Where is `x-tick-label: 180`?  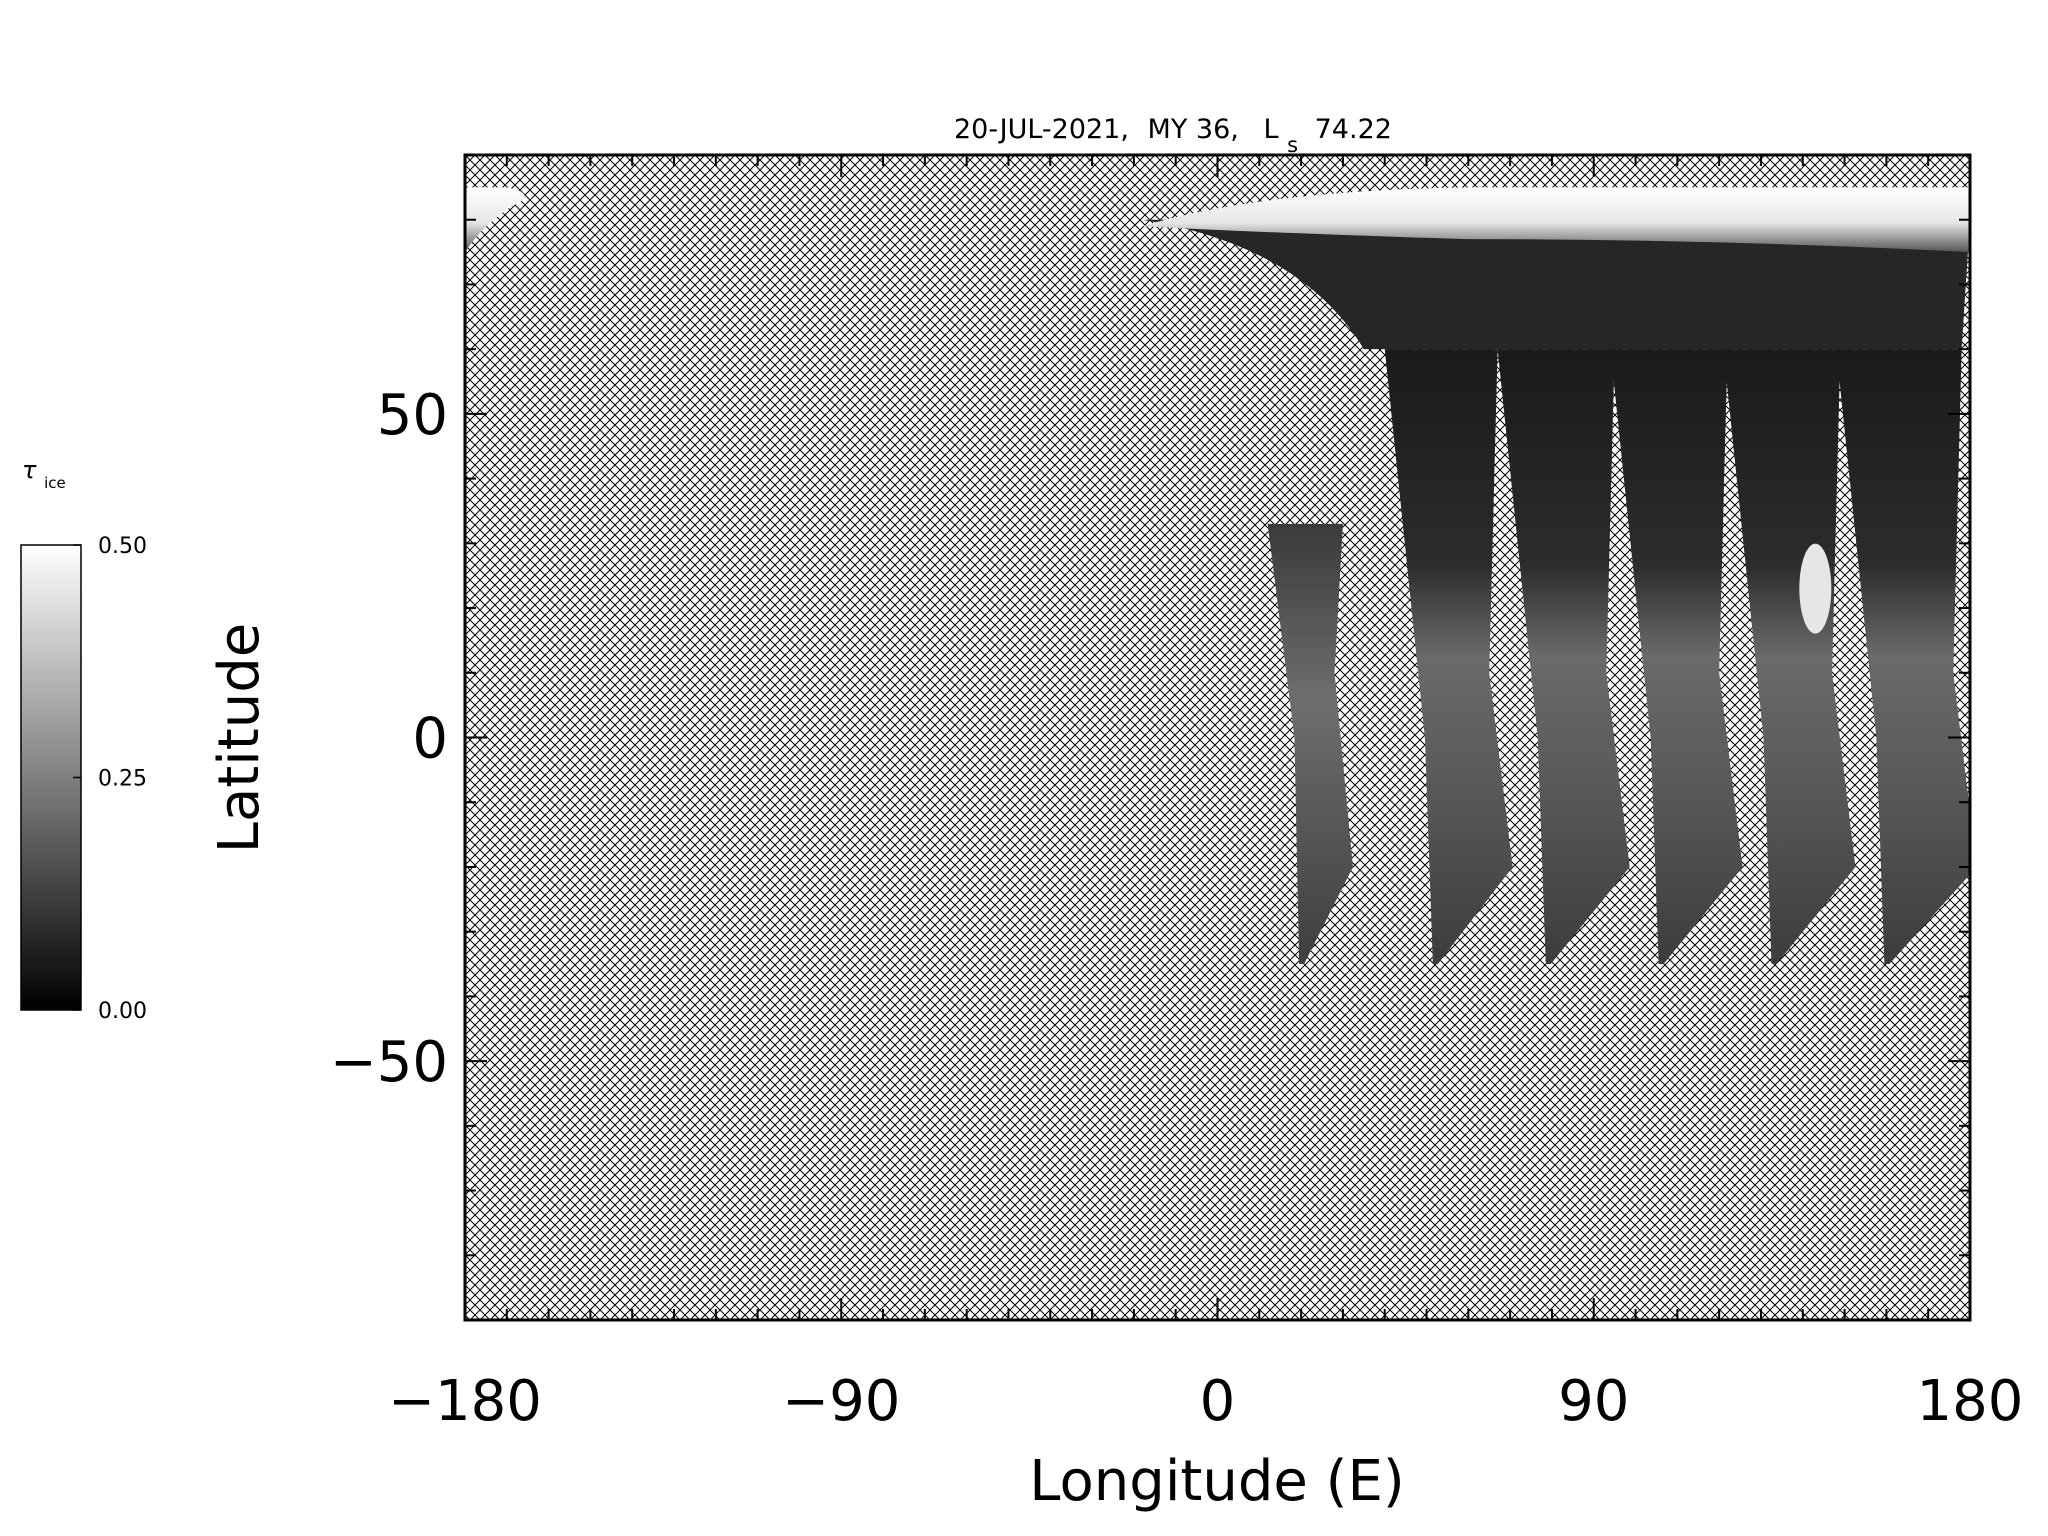 x-tick-label: 180 is located at coordinates (1970, 1401).